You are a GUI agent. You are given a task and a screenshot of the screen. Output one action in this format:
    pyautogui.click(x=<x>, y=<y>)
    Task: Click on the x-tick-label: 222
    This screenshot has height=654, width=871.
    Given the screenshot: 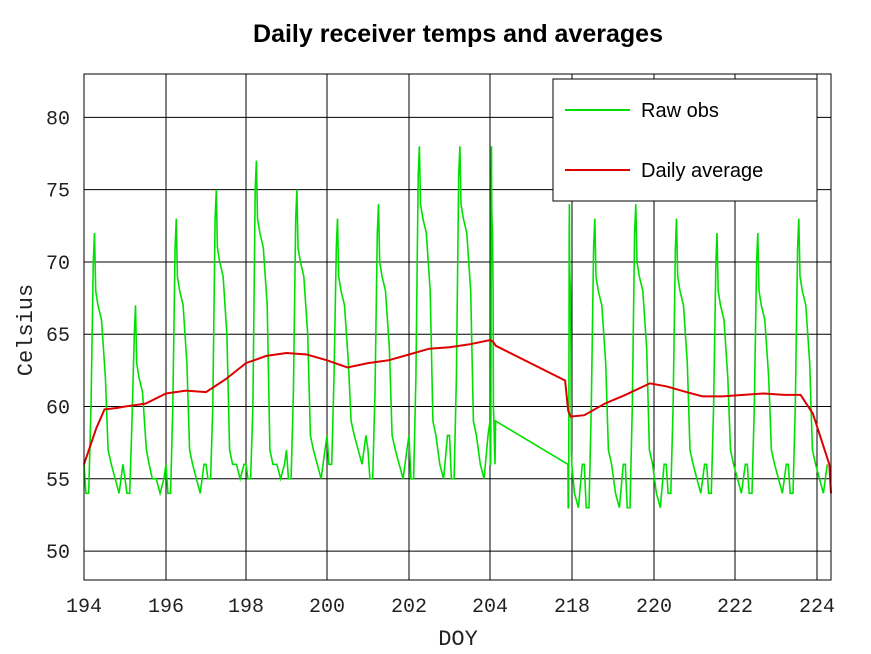 What is the action you would take?
    pyautogui.click(x=735, y=607)
    